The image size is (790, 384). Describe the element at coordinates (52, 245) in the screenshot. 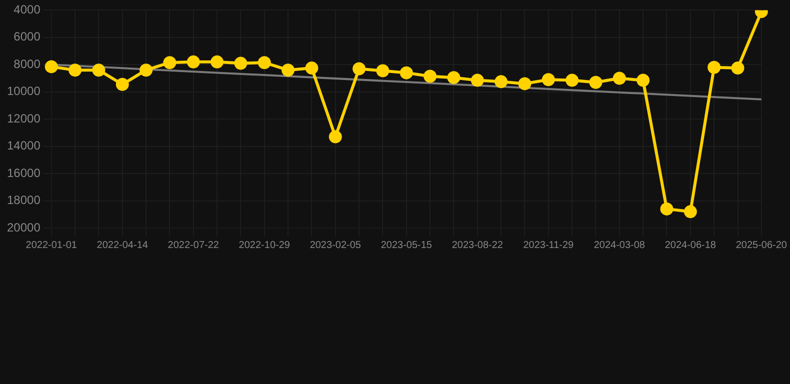

I see `x-tick-label: 2022-01-01` at that location.